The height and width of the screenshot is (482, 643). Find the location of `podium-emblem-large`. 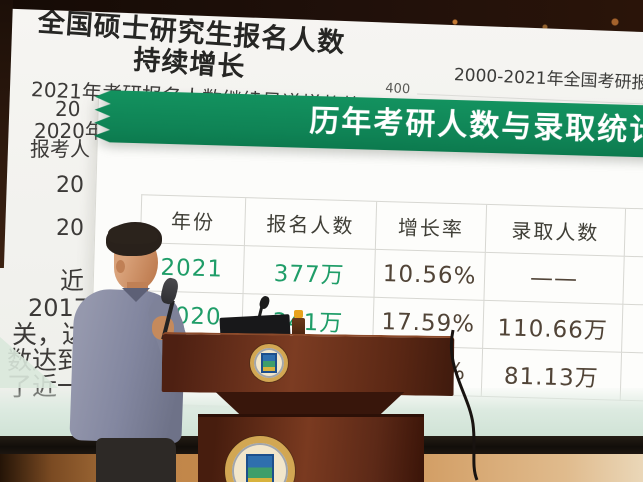

podium-emblem-large is located at coordinates (260, 459).